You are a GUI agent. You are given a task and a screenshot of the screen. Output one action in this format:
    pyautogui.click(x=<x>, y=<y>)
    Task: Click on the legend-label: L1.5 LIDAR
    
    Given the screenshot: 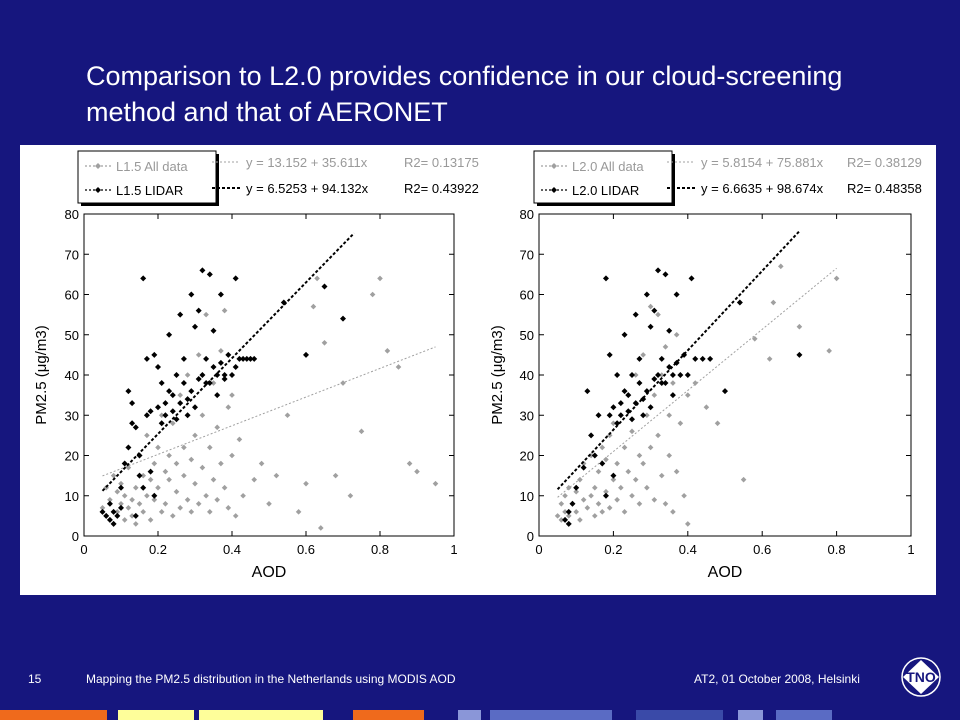 What is the action you would take?
    pyautogui.click(x=149, y=190)
    